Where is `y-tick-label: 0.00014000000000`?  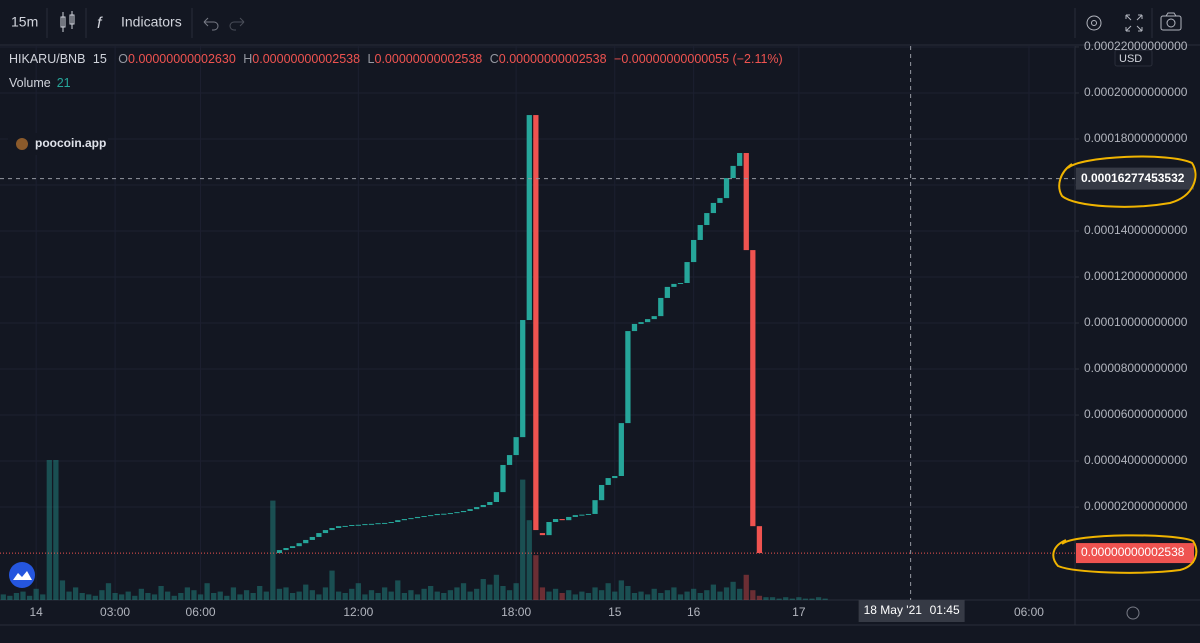
y-tick-label: 0.00014000000000 is located at coordinates (1136, 230).